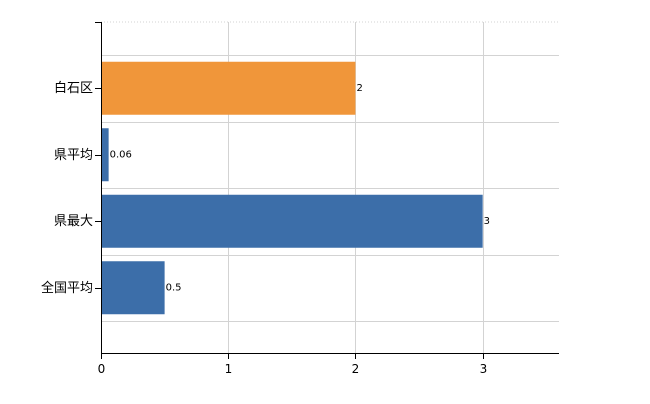 The image size is (650, 404). I want to click on data-label: 3, so click(487, 221).